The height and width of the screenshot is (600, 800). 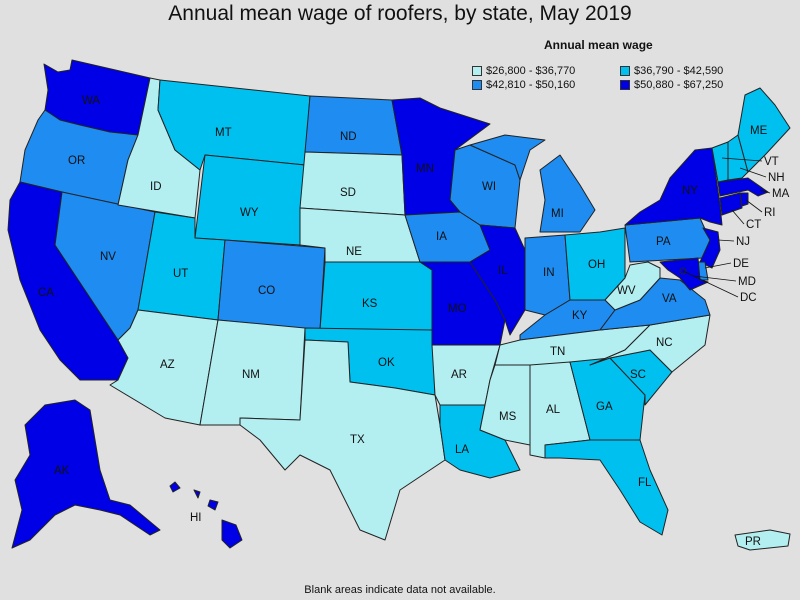 I want to click on state-label-me: ME, so click(x=759, y=131).